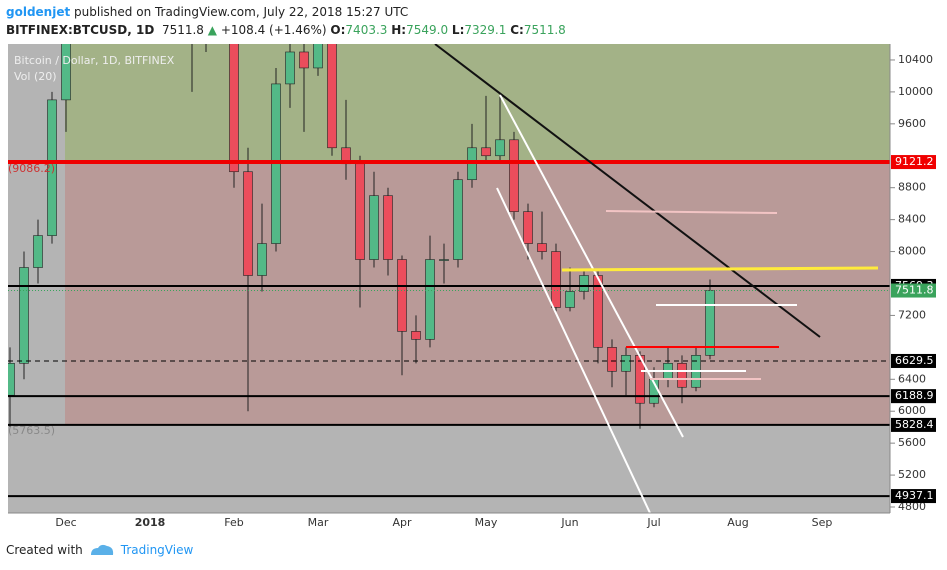 This screenshot has height=570, width=947. What do you see at coordinates (822, 522) in the screenshot?
I see `x-tick-label: Sep` at bounding box center [822, 522].